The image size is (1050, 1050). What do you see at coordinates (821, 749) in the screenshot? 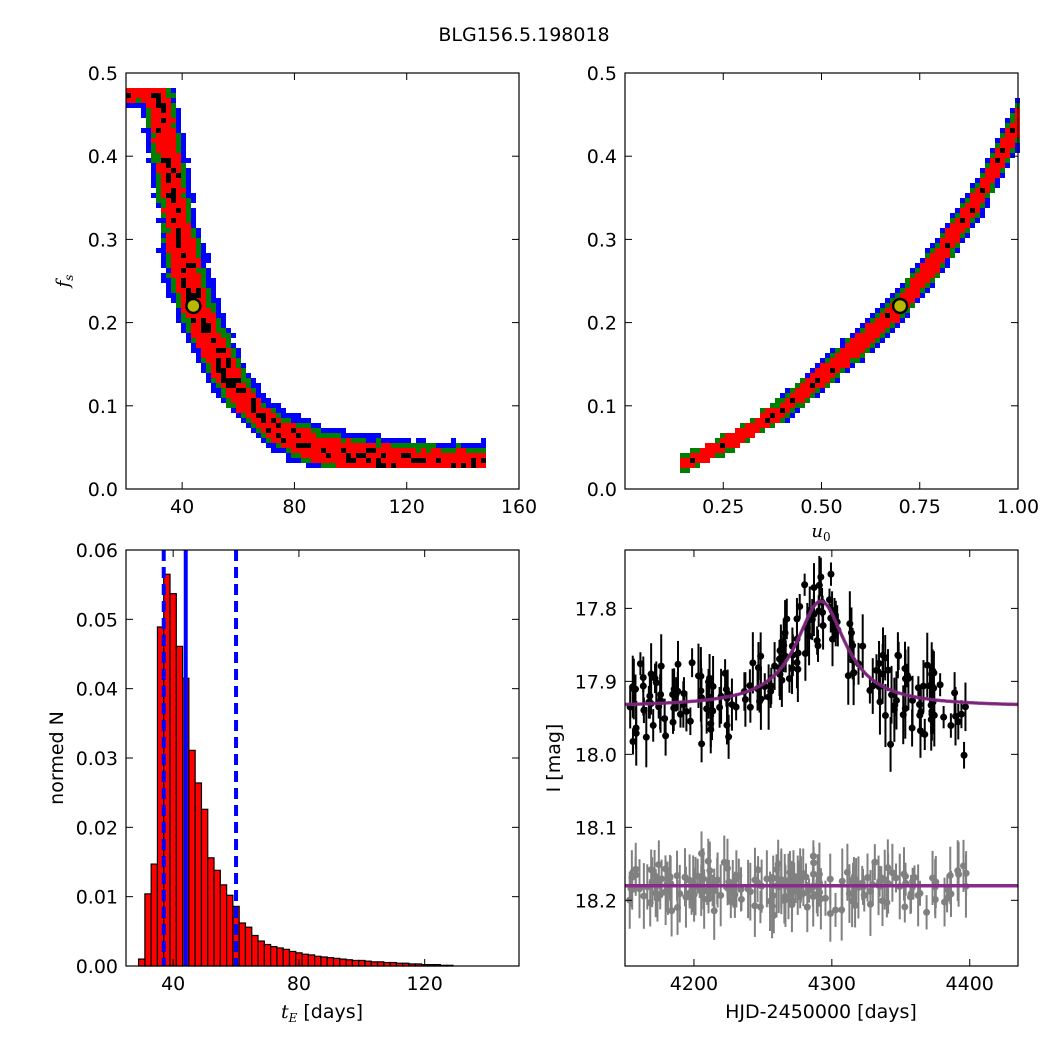
I see `light-curve-data` at bounding box center [821, 749].